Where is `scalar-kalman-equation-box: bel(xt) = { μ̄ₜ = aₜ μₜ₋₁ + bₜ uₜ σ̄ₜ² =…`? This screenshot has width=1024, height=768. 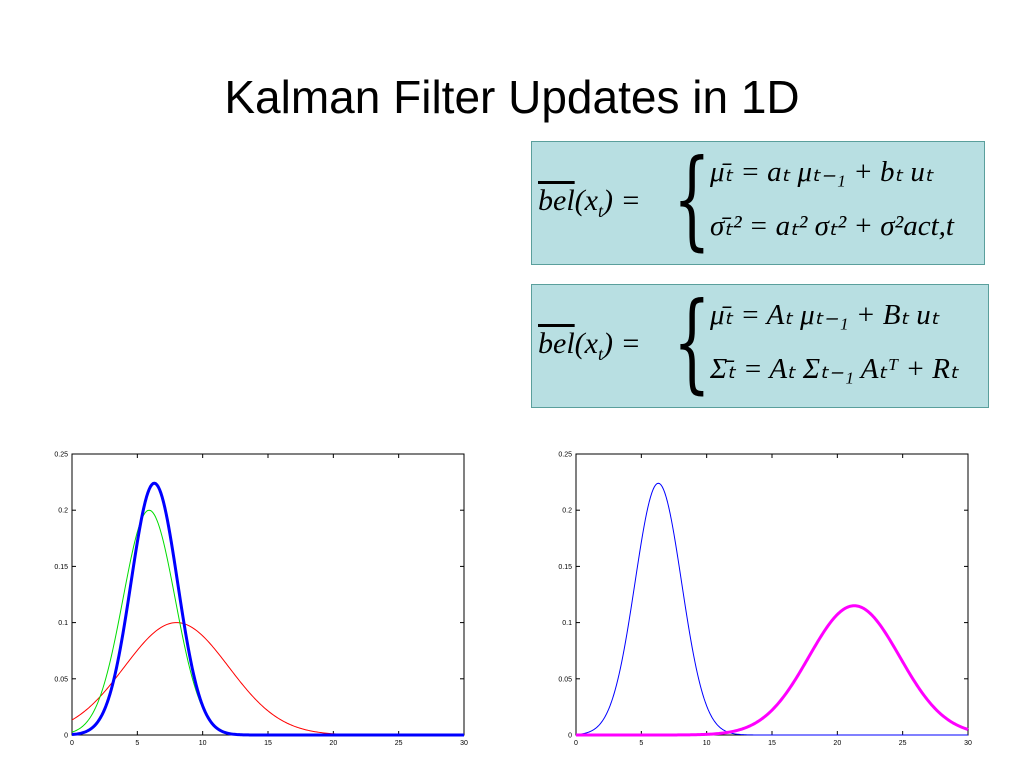
scalar-kalman-equation-box: bel(xt) = { μ̄ₜ = aₜ μₜ₋₁ + bₜ uₜ σ̄ₜ² =… is located at coordinates (758, 203).